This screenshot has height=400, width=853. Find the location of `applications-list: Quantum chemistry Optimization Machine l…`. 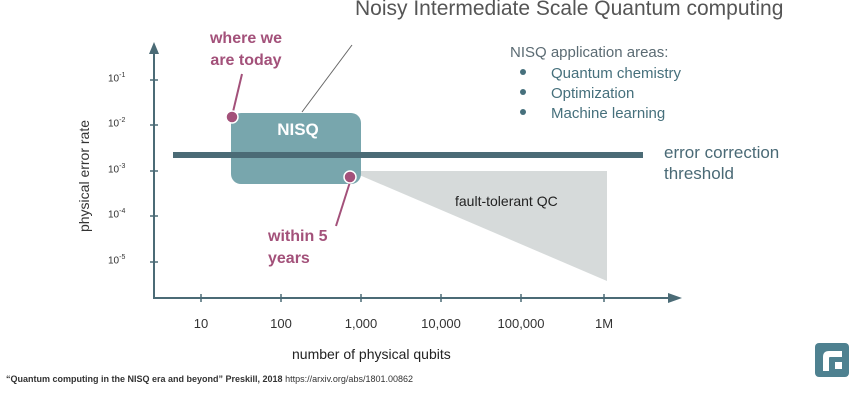

applications-list: Quantum chemistry Optimization Machine l… is located at coordinates (600, 94).